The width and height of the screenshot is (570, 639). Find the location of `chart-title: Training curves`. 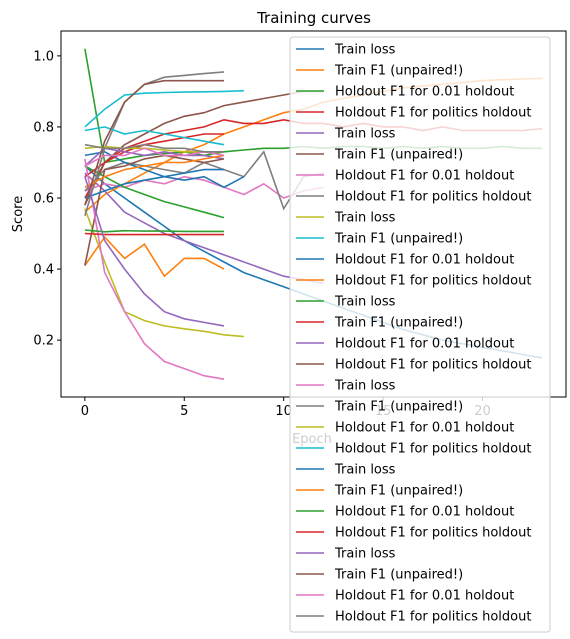

chart-title: Training curves is located at coordinates (313, 18).